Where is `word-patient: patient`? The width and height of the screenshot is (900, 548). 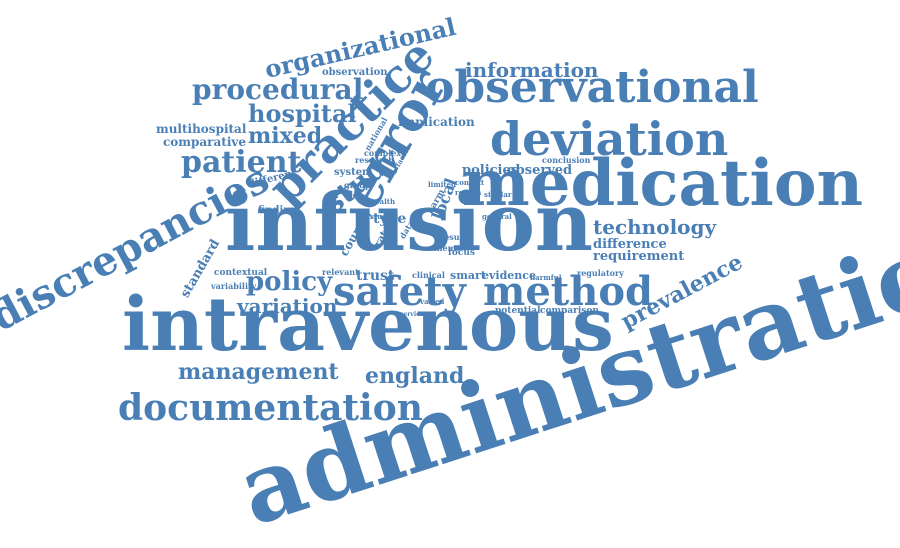 word-patient: patient is located at coordinates (241, 162).